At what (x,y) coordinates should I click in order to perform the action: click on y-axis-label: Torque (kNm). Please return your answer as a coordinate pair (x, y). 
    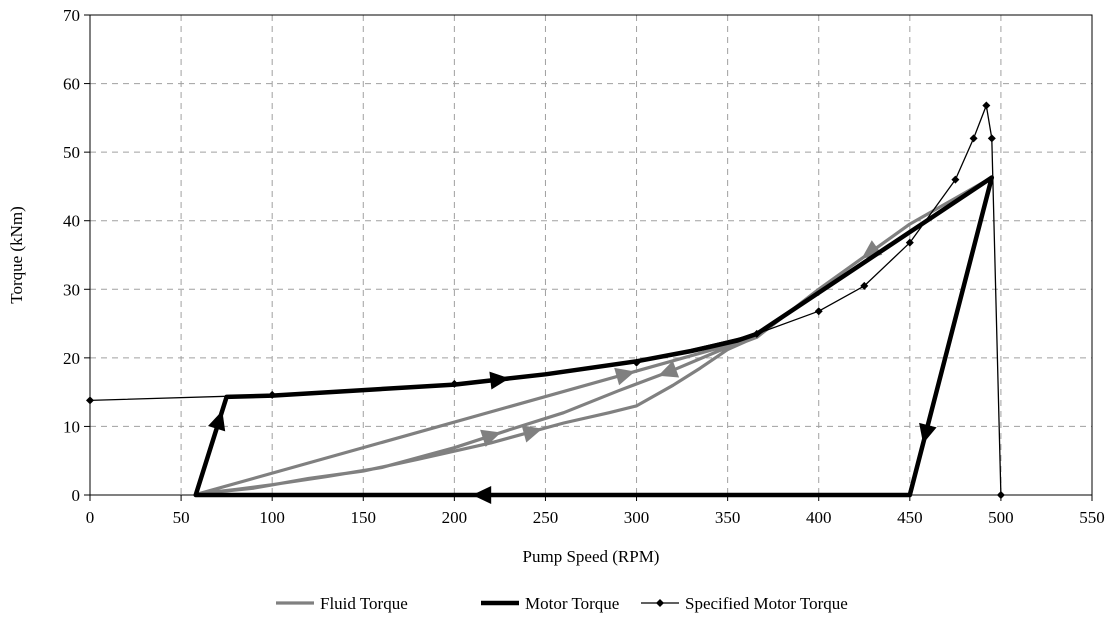
    Looking at the image, I should click on (16, 254).